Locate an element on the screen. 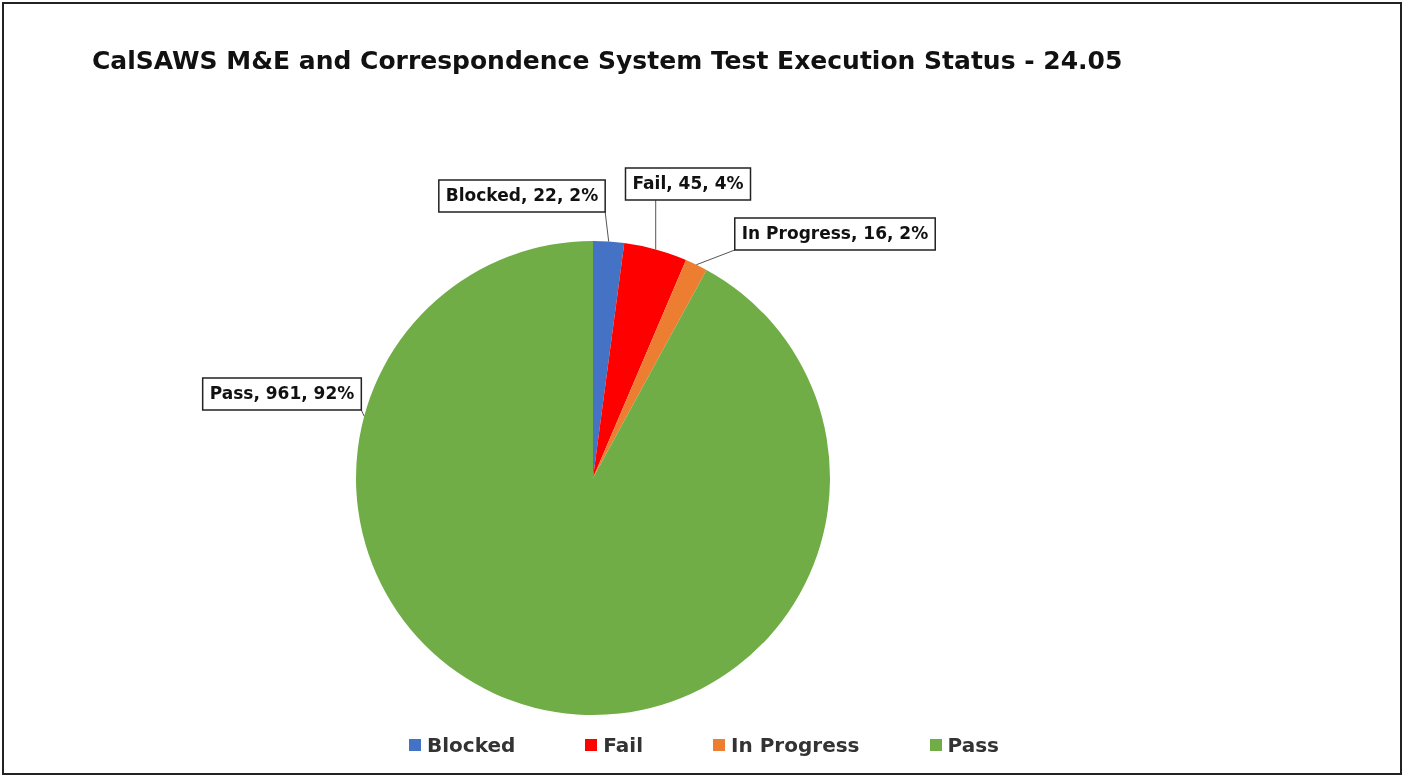 The image size is (1408, 781). data-label: Pass, 961, 92% is located at coordinates (282, 393).